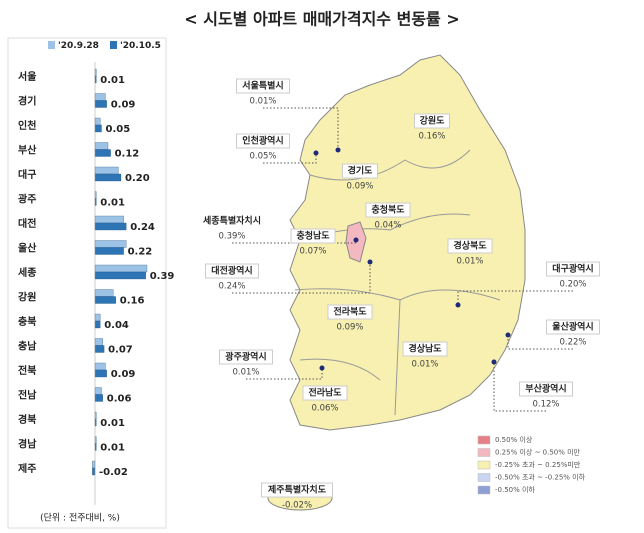 Image resolution: width=644 pixels, height=533 pixels. I want to click on region-value: 0.09%, so click(349, 328).